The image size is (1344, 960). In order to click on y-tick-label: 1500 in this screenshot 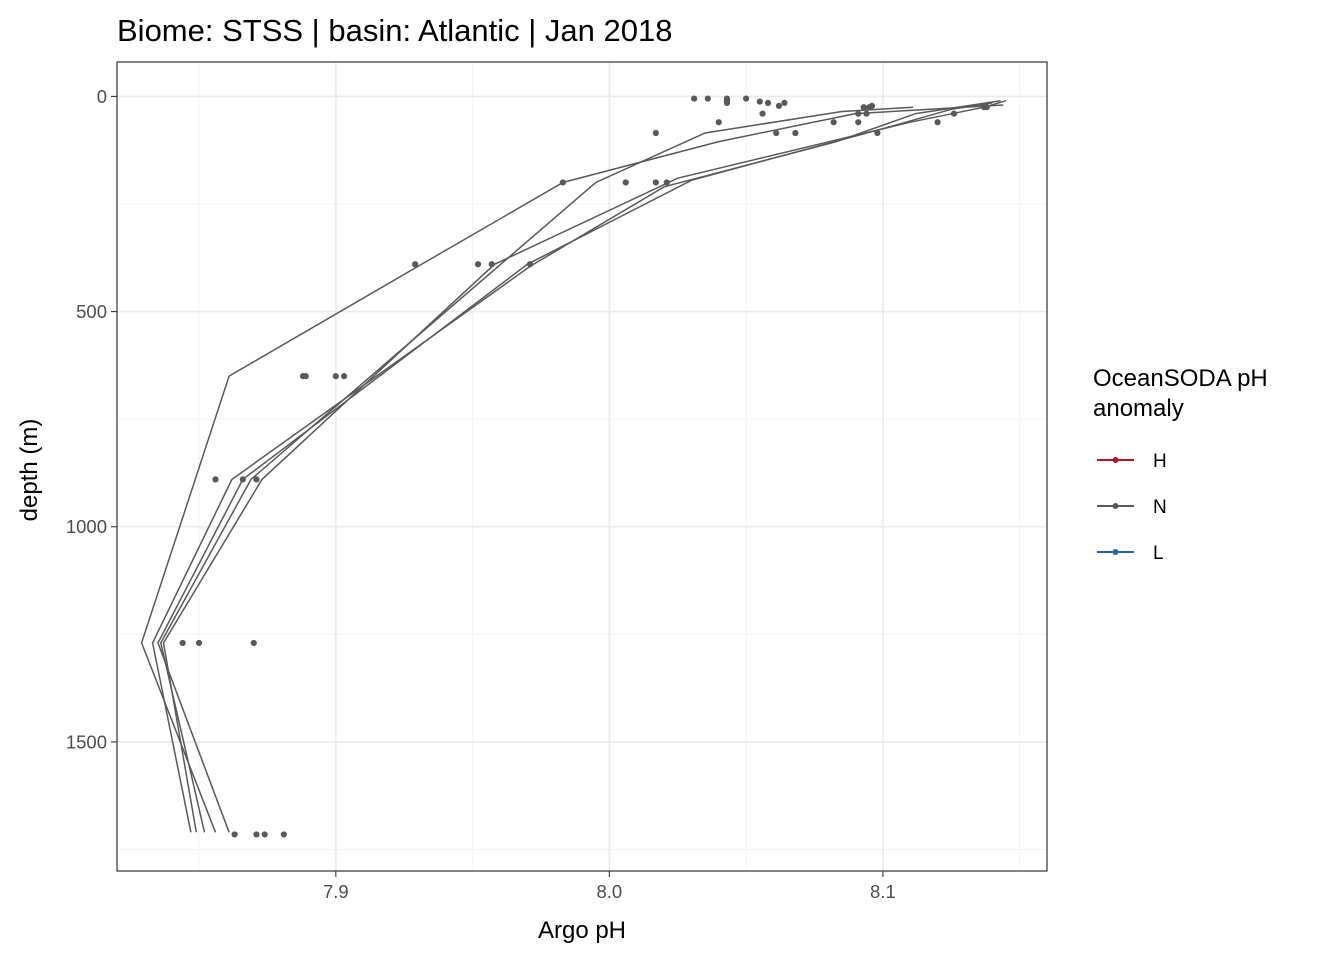, I will do `click(86, 741)`.